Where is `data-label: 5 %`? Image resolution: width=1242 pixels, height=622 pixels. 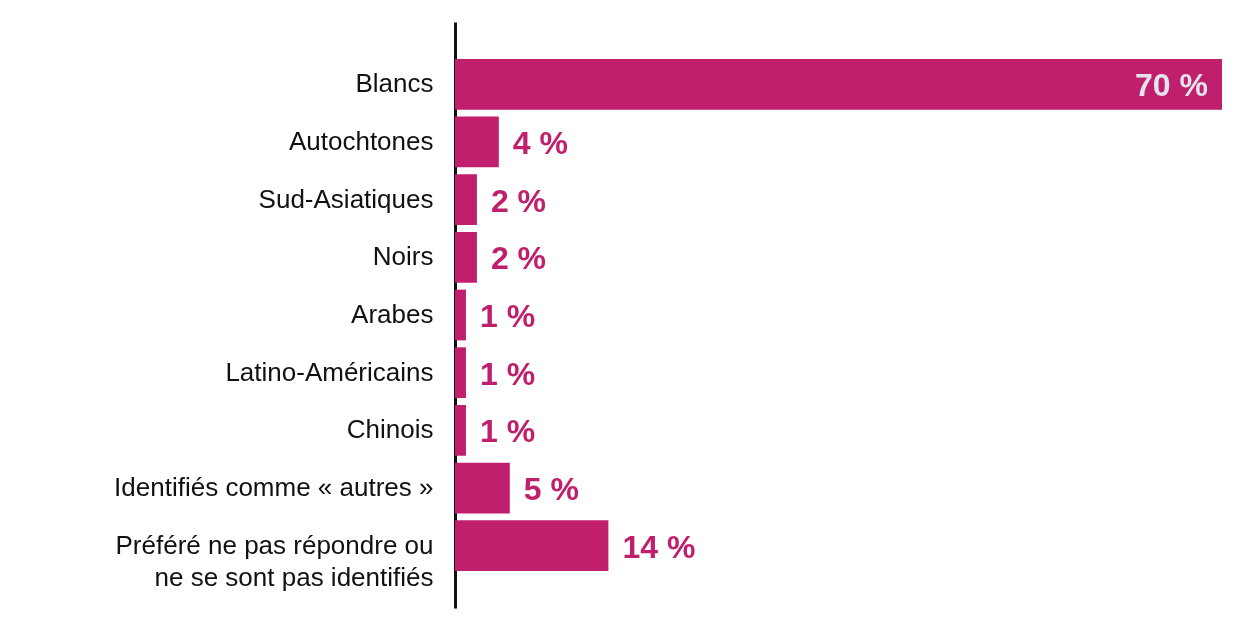
data-label: 5 % is located at coordinates (551, 489).